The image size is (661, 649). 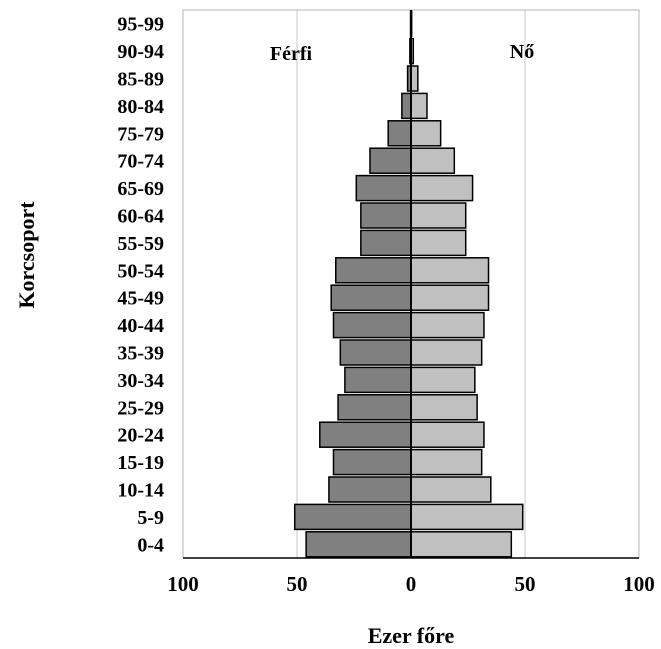 What do you see at coordinates (140, 107) in the screenshot?
I see `y-tick-label: 80-84` at bounding box center [140, 107].